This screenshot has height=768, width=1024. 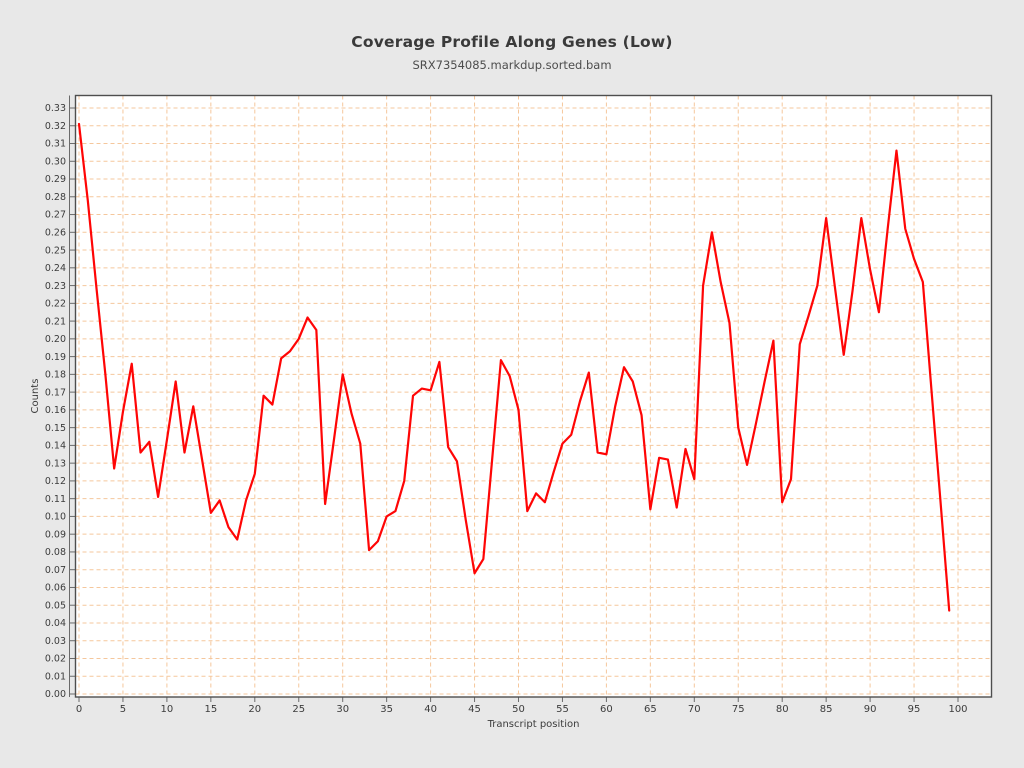 I want to click on x-axis-label: Transcript position, so click(x=533, y=724).